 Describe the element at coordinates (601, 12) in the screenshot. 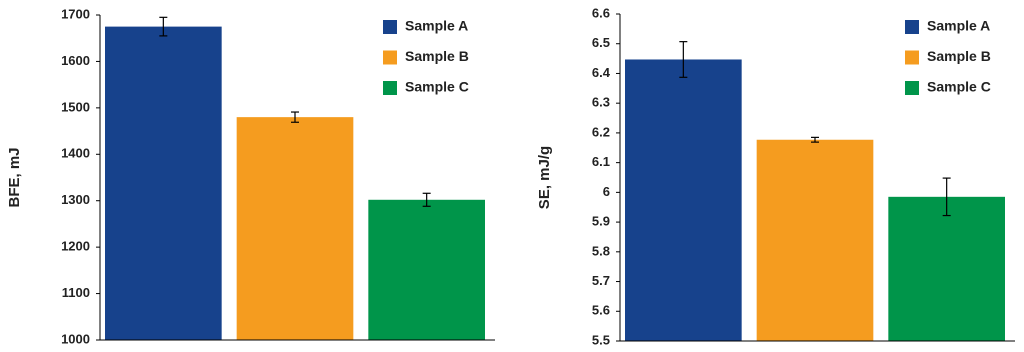

I see `y-tick-label: 6.6` at that location.